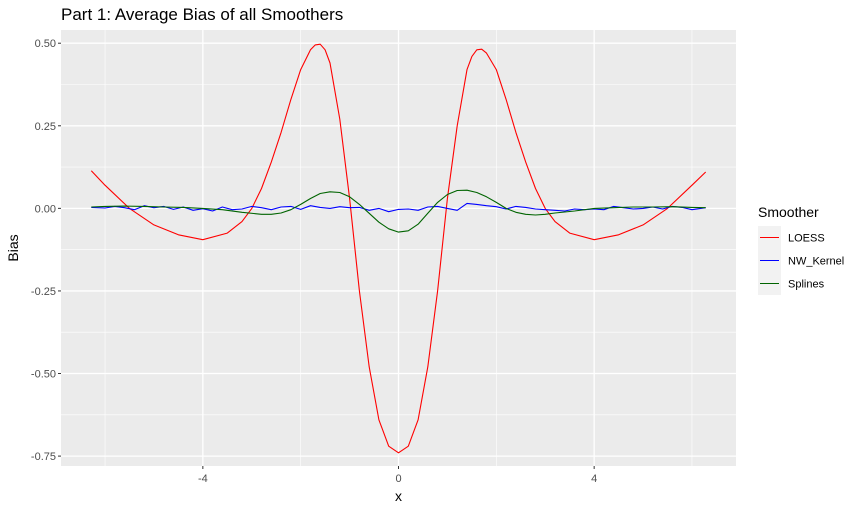 Image resolution: width=863 pixels, height=512 pixels. What do you see at coordinates (43, 375) in the screenshot?
I see `y-tick-label: -0.50` at bounding box center [43, 375].